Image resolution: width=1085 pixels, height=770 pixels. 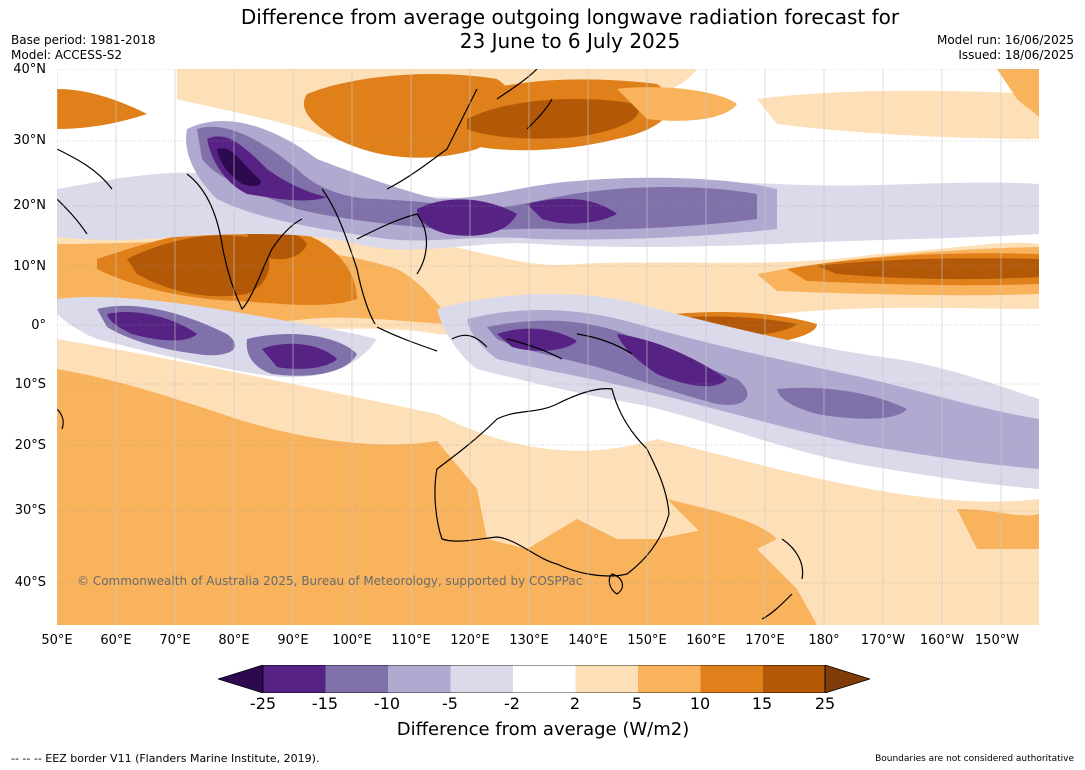 I want to click on base-info: Base period: 1981-2018 Model: ACCESS-S2, so click(x=83, y=48).